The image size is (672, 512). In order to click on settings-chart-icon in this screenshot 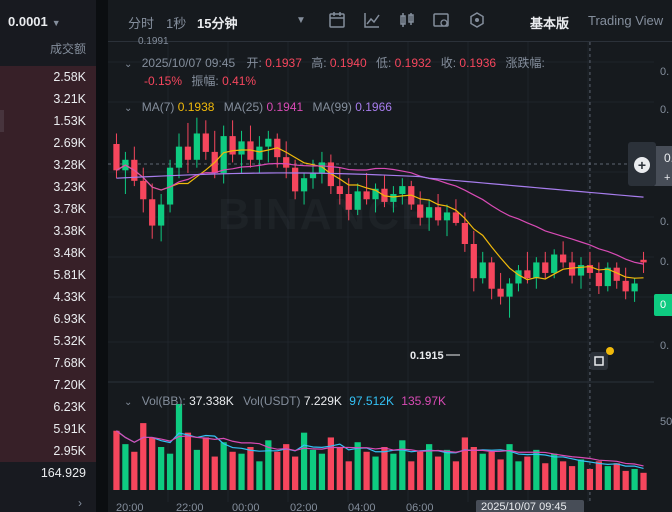, I will do `click(441, 20)`.